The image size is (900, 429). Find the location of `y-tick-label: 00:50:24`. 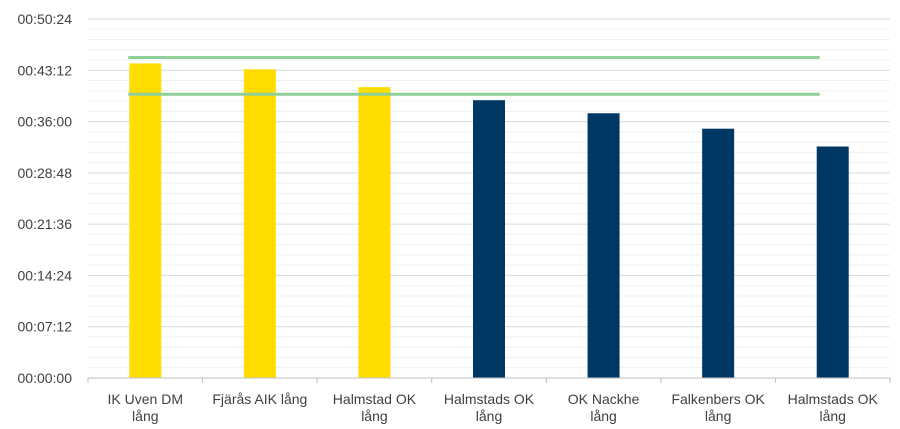

y-tick-label: 00:50:24 is located at coordinates (45, 19).